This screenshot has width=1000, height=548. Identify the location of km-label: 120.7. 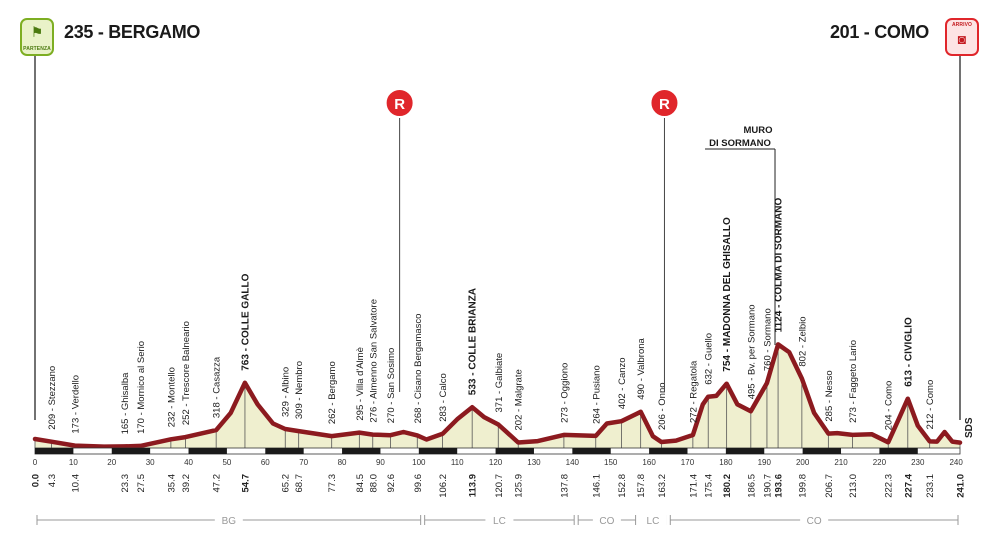
(499, 486).